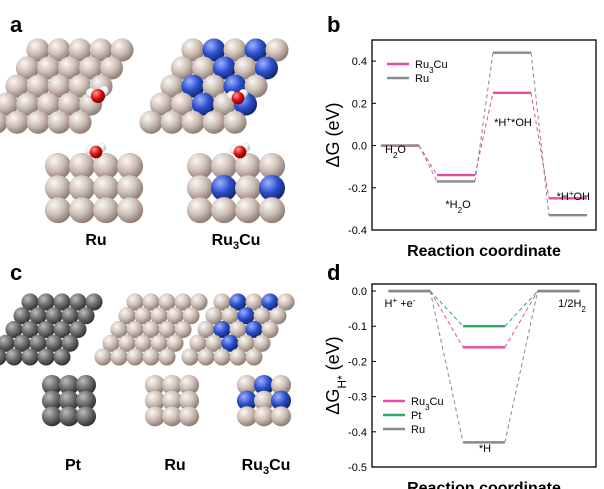  Describe the element at coordinates (73, 465) in the screenshot. I see `structure-label-pt-c: Pt` at that location.